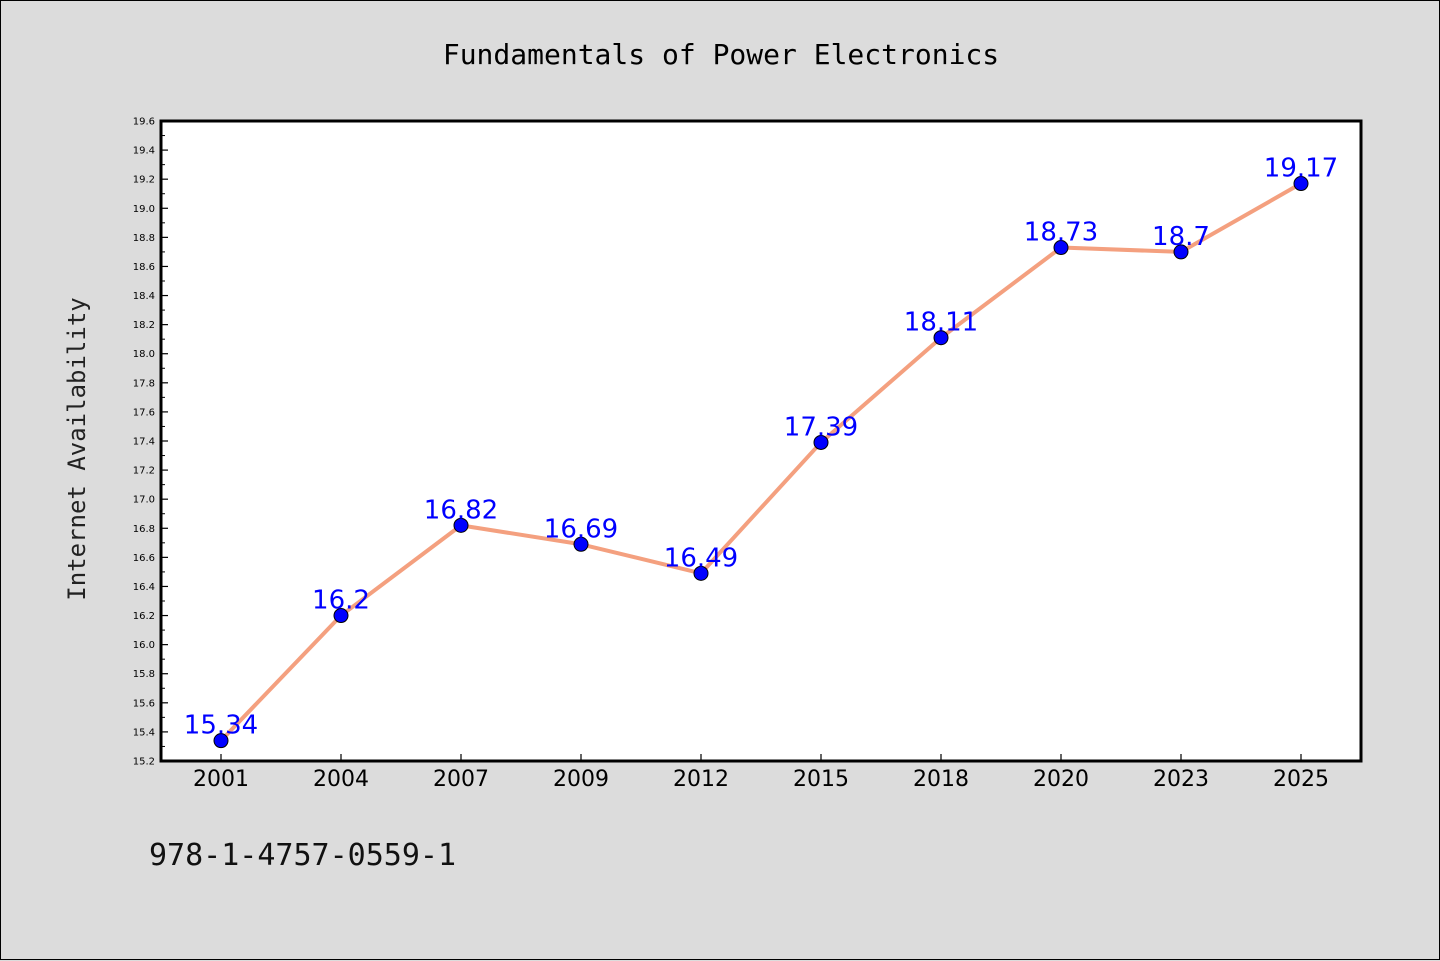 Image resolution: width=1440 pixels, height=961 pixels. Describe the element at coordinates (144, 558) in the screenshot. I see `y-tick-label: 16.6` at that location.